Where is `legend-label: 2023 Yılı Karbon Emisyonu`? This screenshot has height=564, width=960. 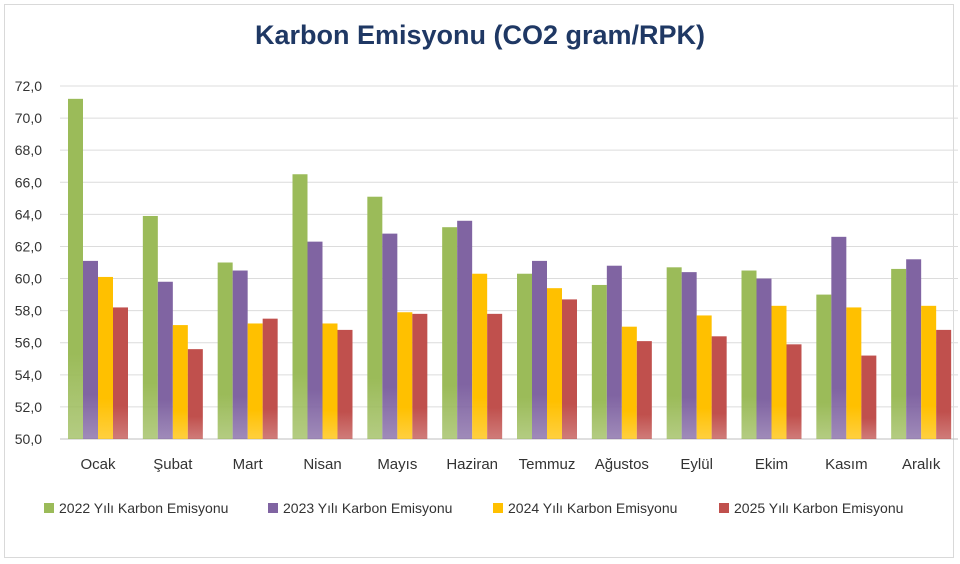
legend-label: 2023 Yılı Karbon Emisyonu is located at coordinates (367, 508).